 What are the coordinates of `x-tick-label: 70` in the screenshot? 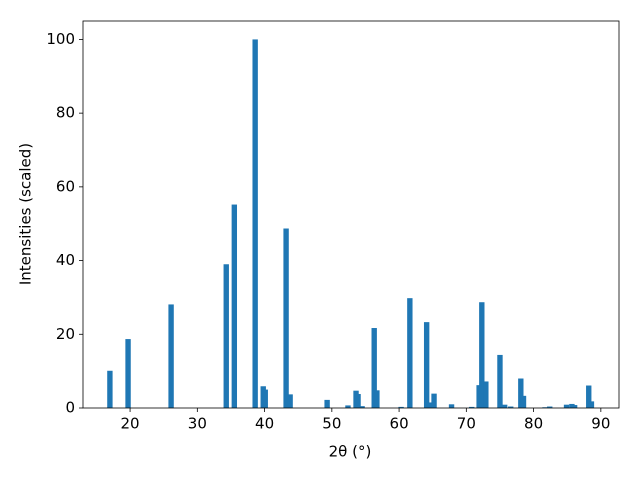 It's located at (466, 424).